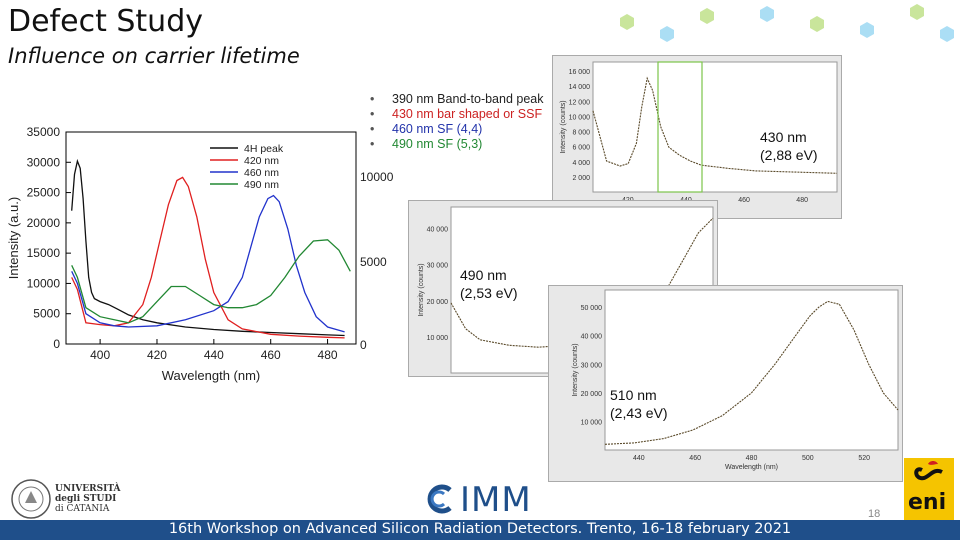 The image size is (960, 540). What do you see at coordinates (496, 500) in the screenshot?
I see `imm-logo-text: IMM` at bounding box center [496, 500].